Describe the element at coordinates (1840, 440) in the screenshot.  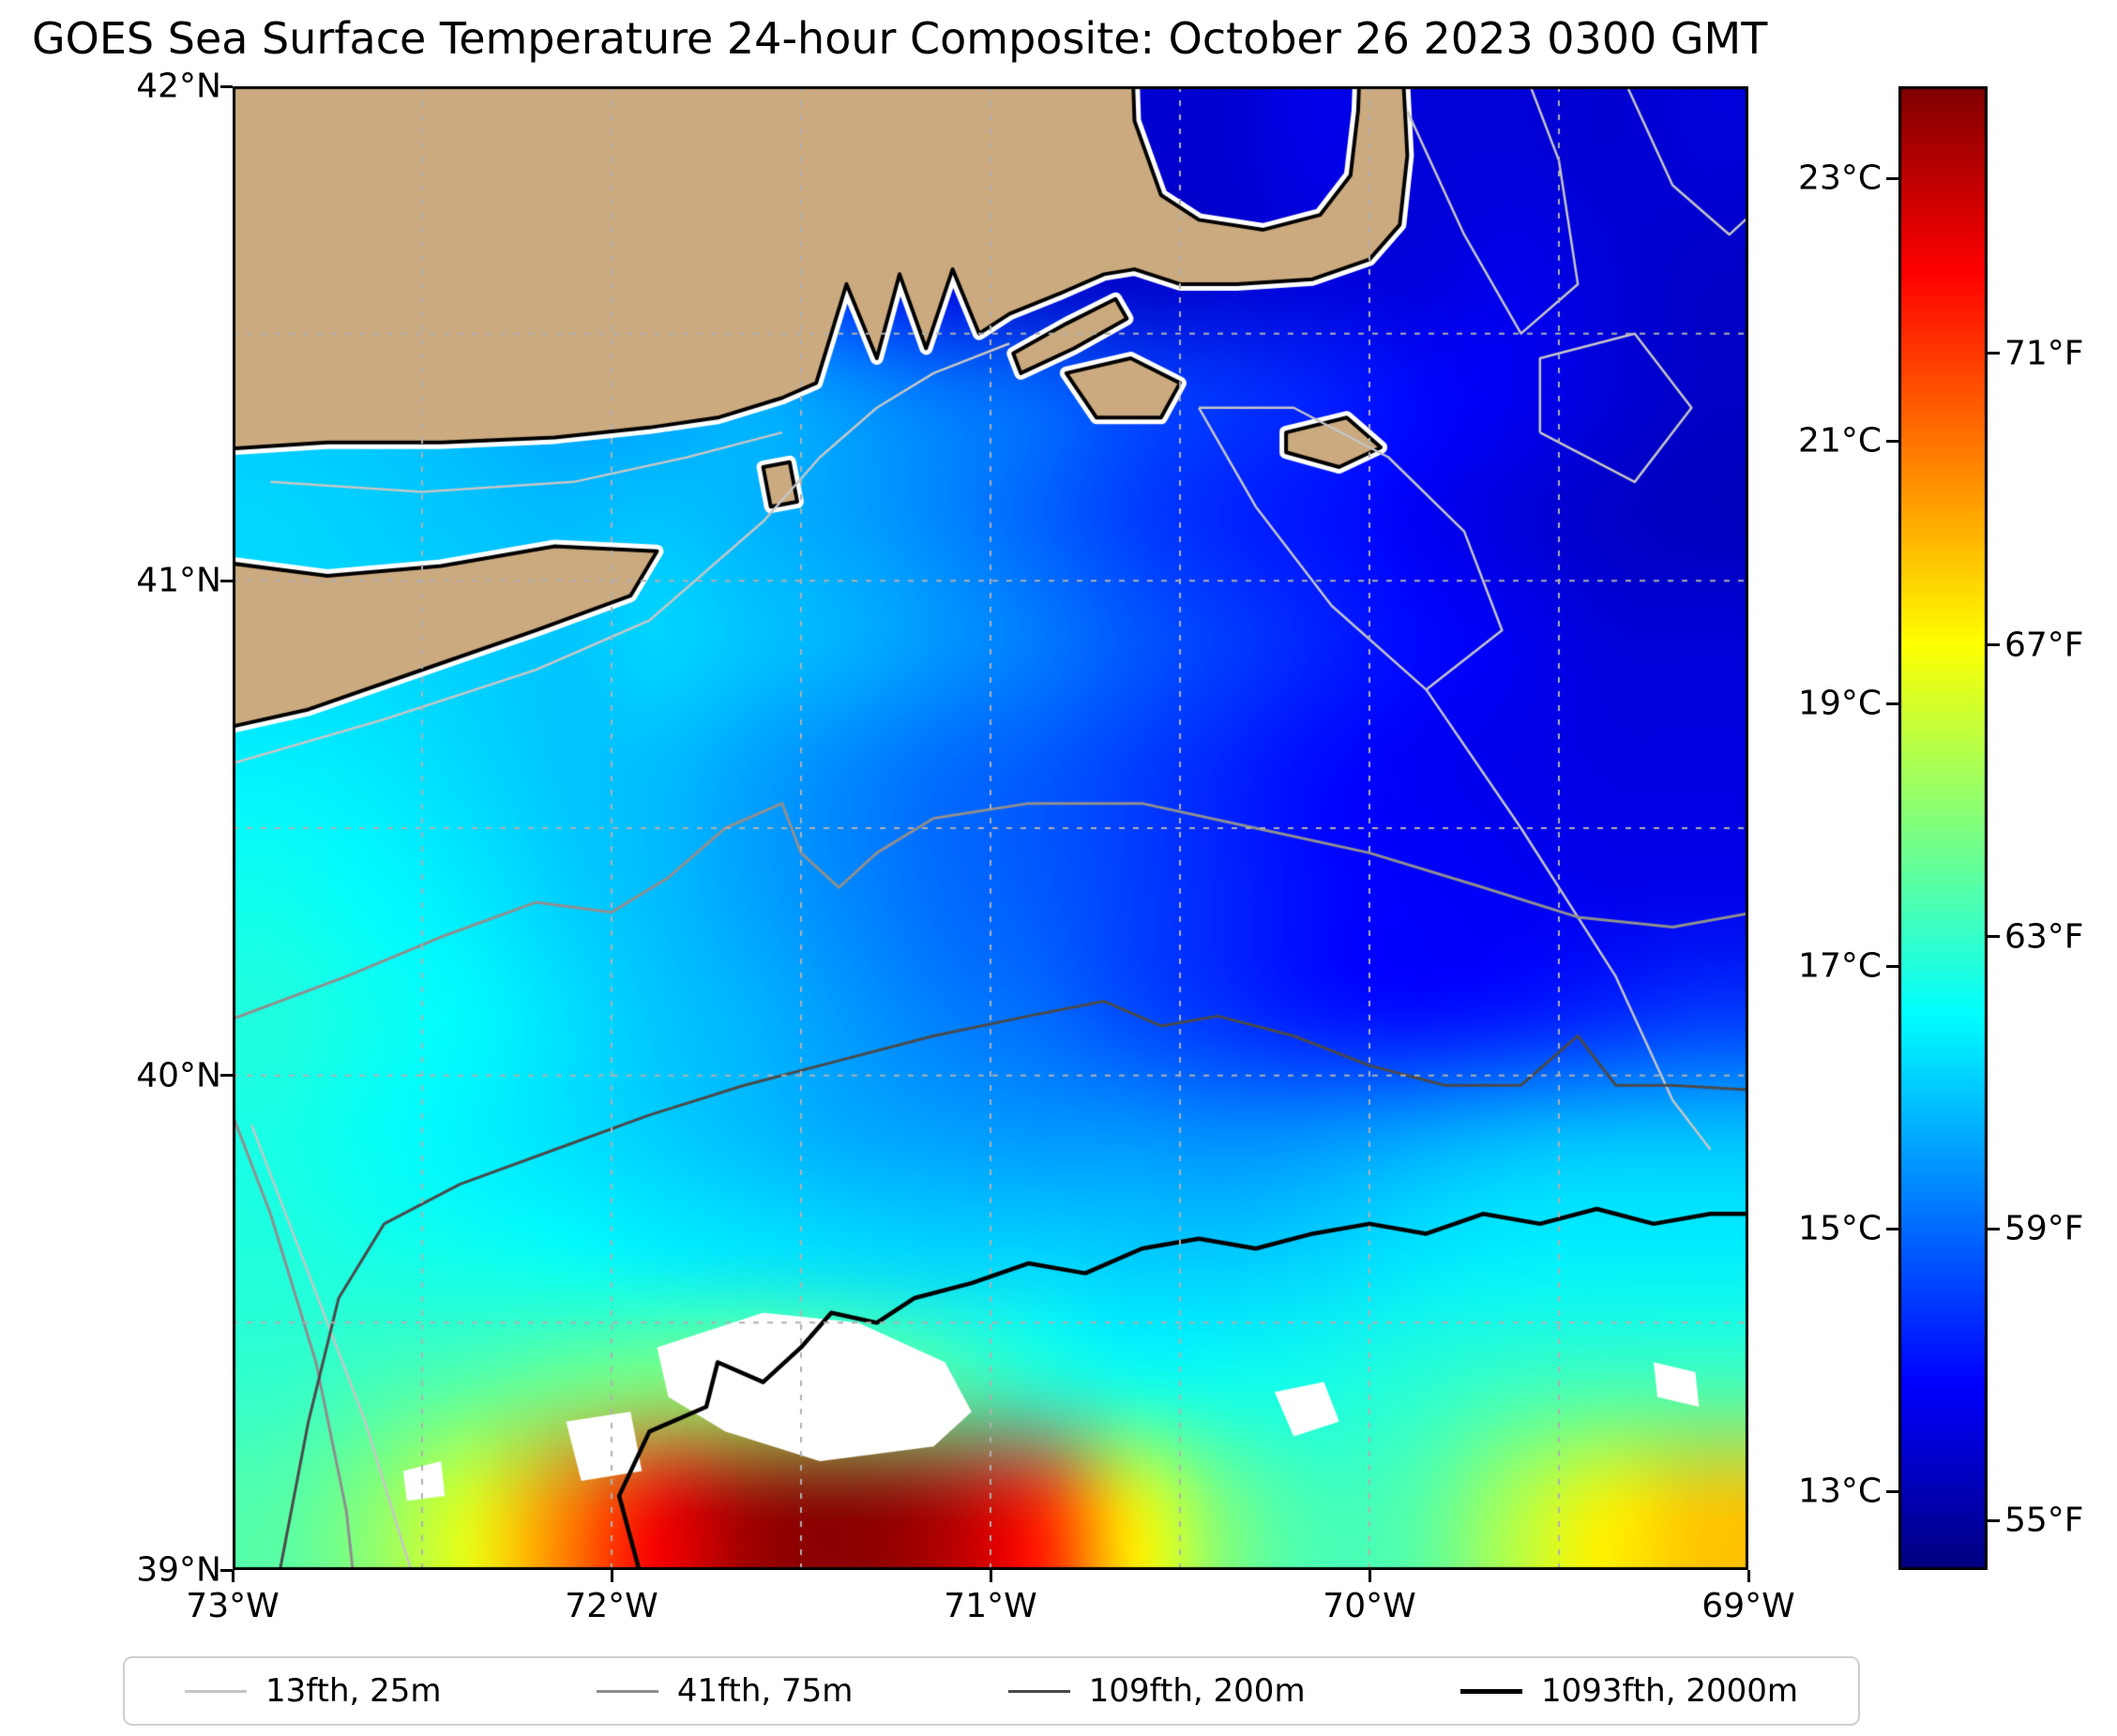
I see `colorbar-tick-label-celsius: 21°C` at that location.